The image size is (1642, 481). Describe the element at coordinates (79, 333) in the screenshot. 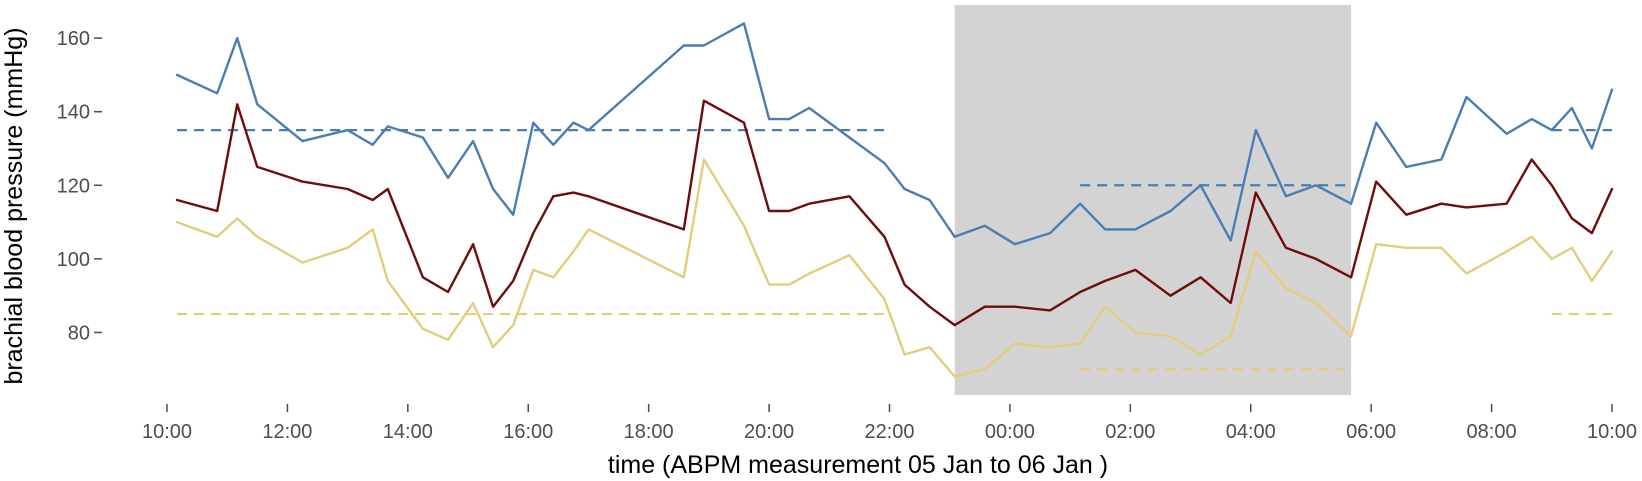

I see `y-tick-label: 80` at that location.